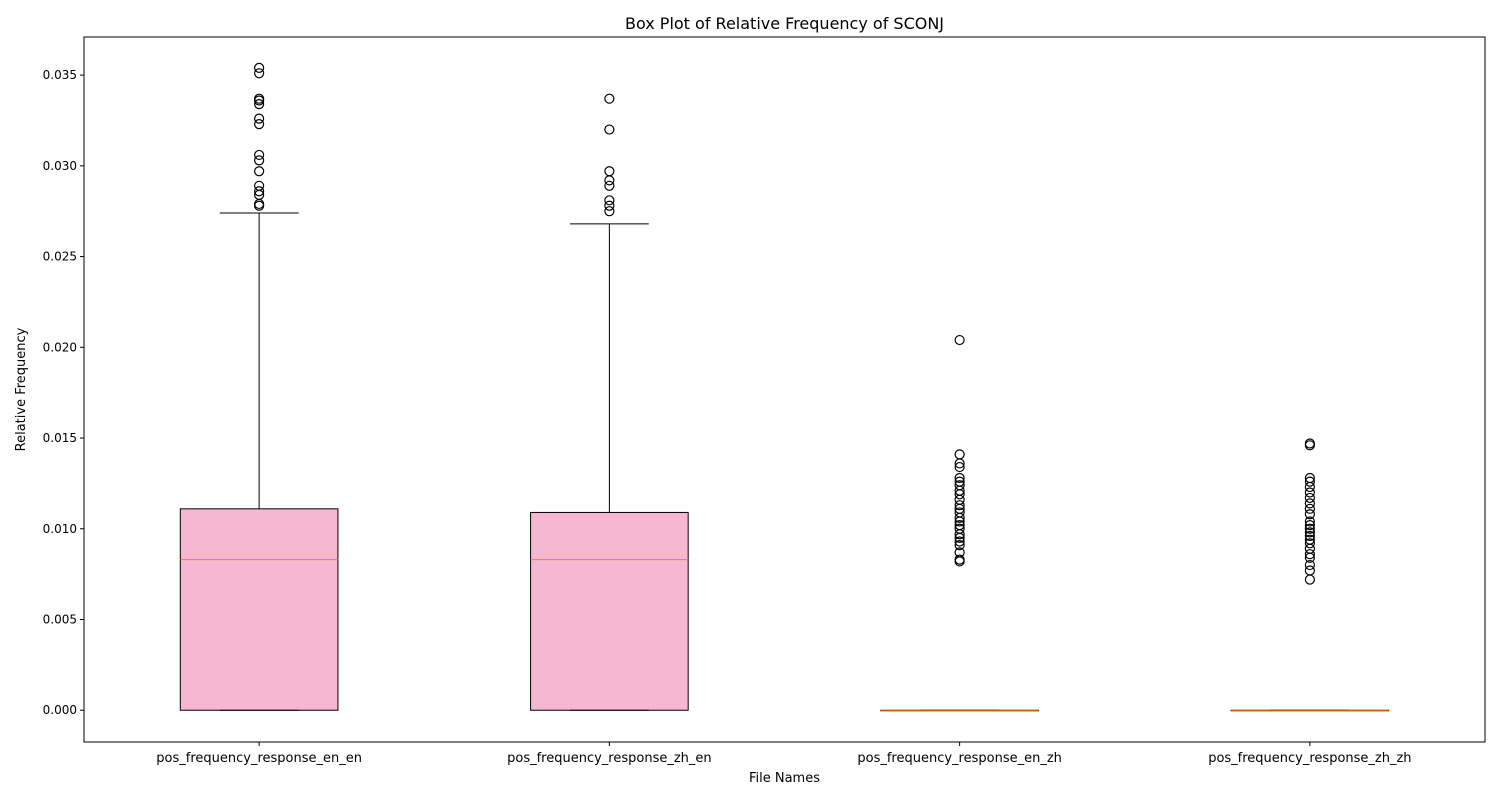 Image resolution: width=1500 pixels, height=804 pixels. Describe the element at coordinates (21, 389) in the screenshot. I see `y-axis-label: Relative Frequency` at that location.